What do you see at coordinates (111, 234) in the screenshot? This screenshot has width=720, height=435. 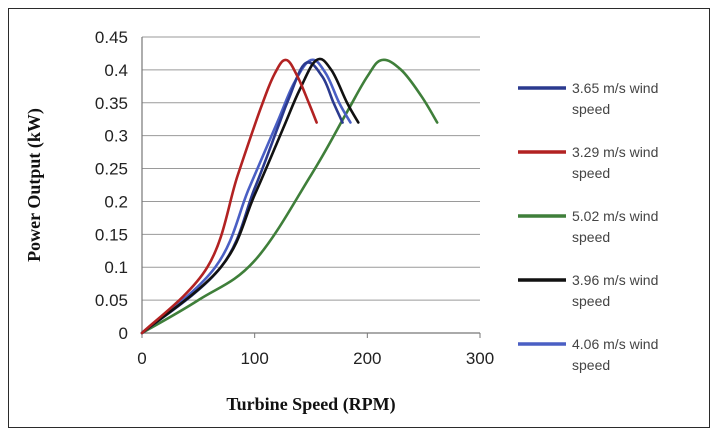 I see `y-tick-label: 0.15` at bounding box center [111, 234].